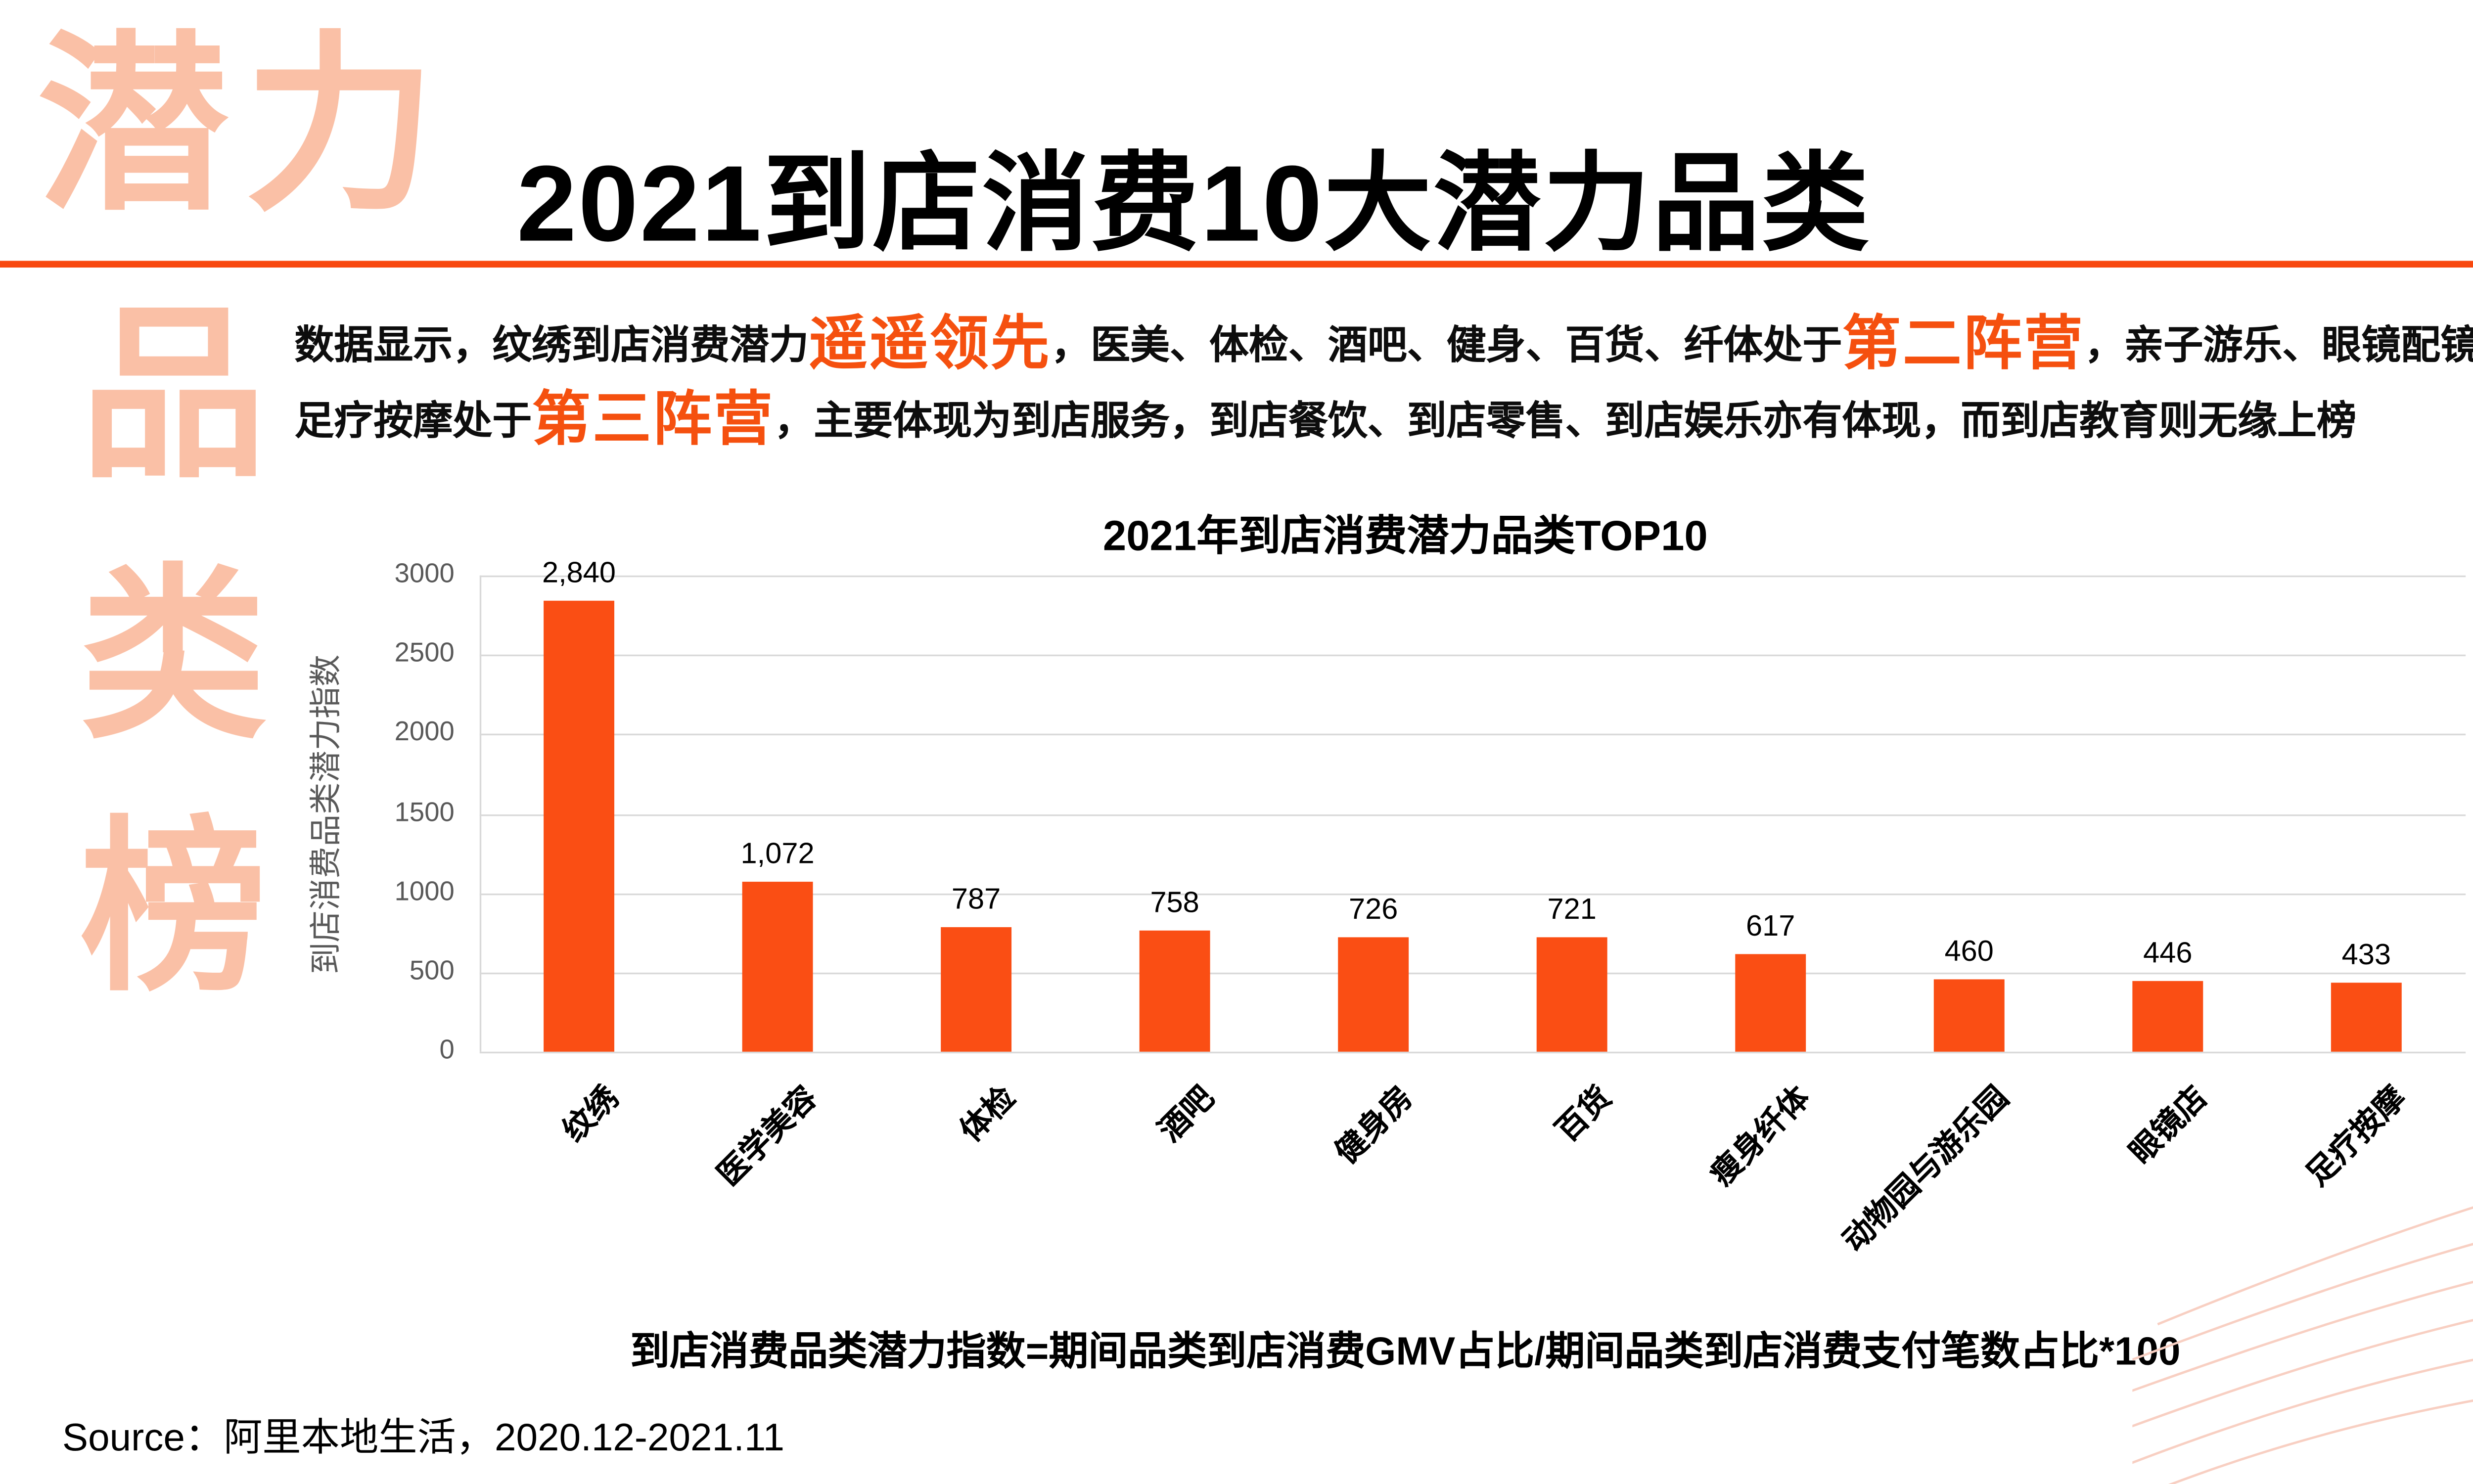 The width and height of the screenshot is (2473, 1484). What do you see at coordinates (1236, 264) in the screenshot?
I see `title-divider-line` at bounding box center [1236, 264].